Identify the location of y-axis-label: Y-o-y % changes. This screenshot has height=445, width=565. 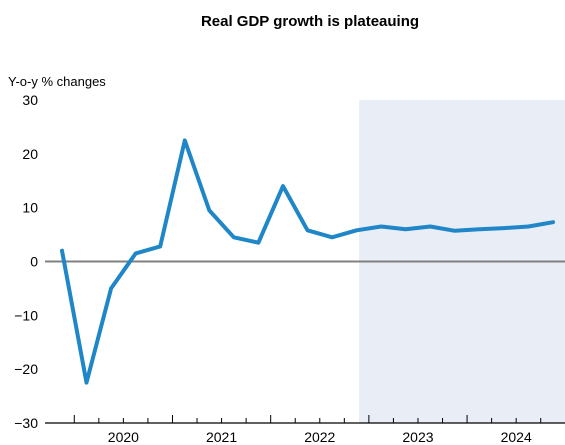
(57, 81).